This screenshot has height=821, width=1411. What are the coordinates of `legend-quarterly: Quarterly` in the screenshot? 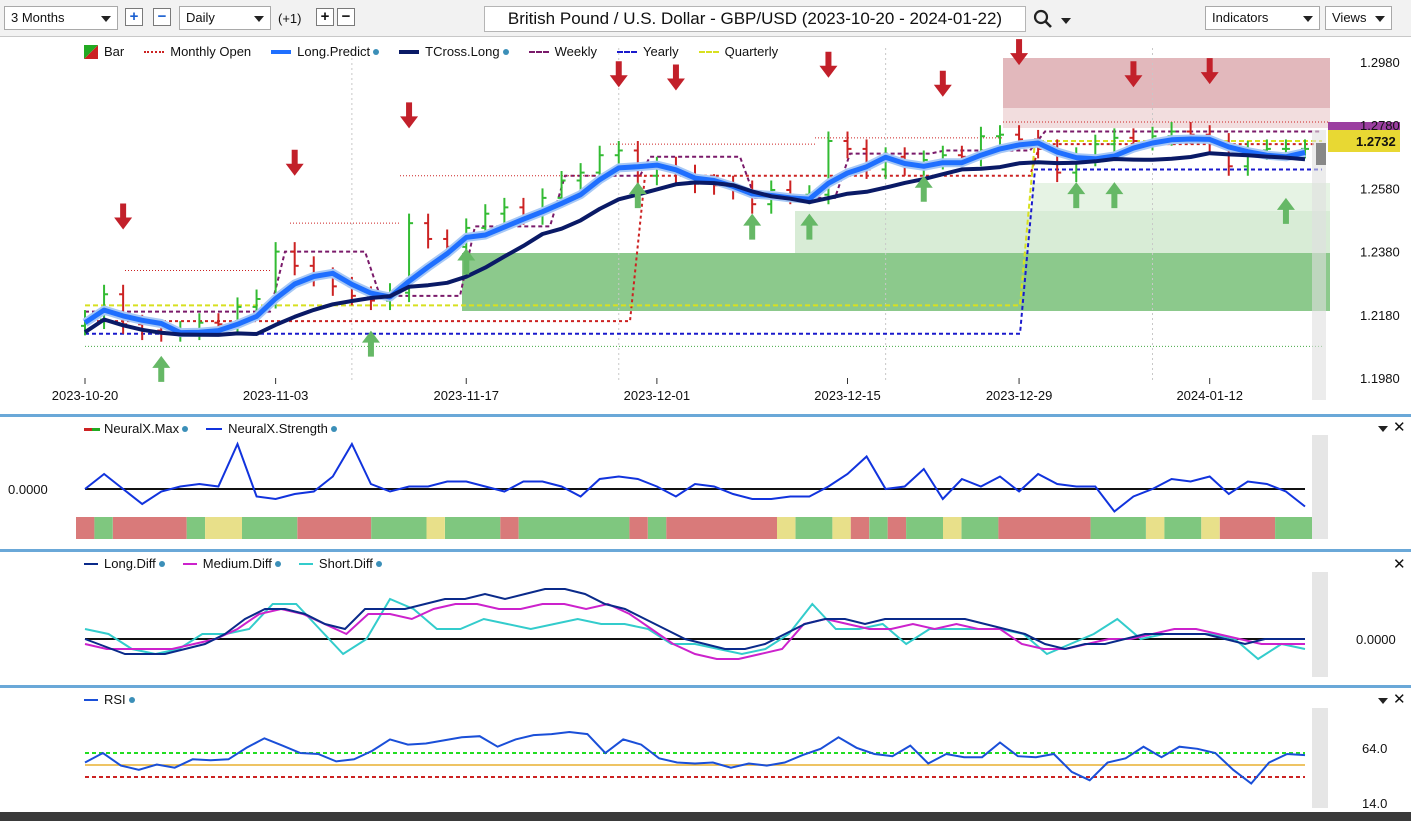 It's located at (738, 51).